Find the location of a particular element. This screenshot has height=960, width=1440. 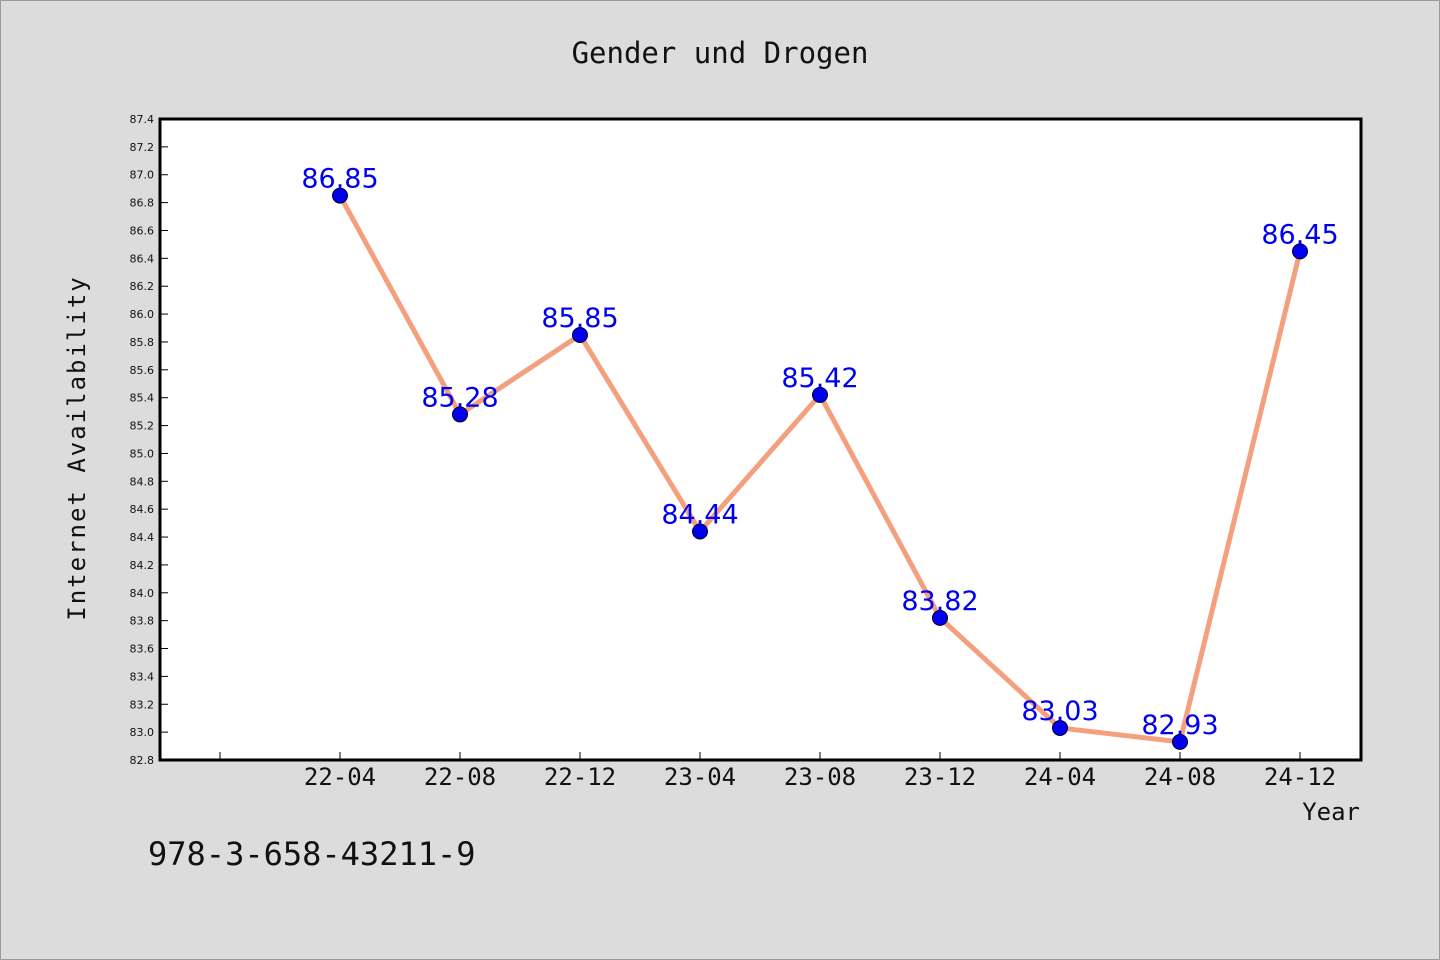

y-tick-label: 85.0 is located at coordinates (142, 453).